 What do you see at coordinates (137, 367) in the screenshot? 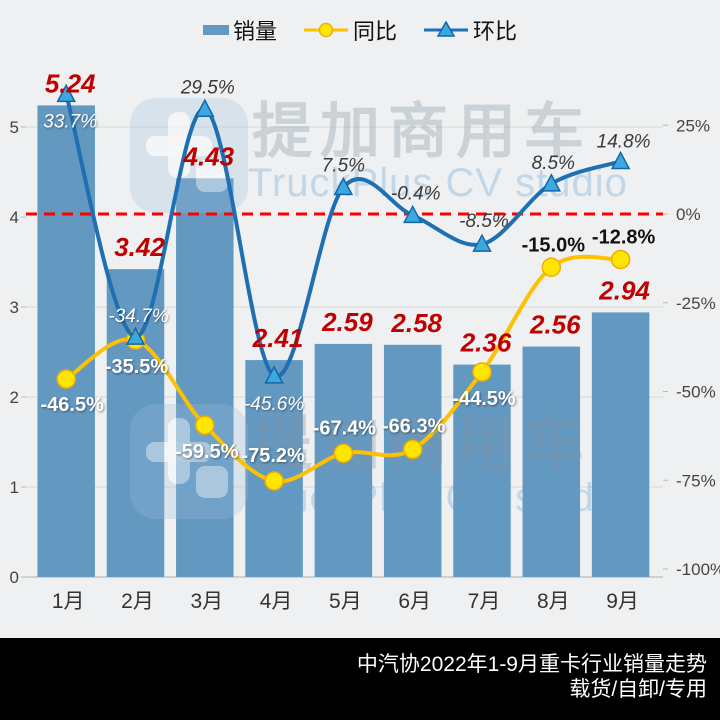
I see `yoy-data-label: -35.5%` at bounding box center [137, 367].